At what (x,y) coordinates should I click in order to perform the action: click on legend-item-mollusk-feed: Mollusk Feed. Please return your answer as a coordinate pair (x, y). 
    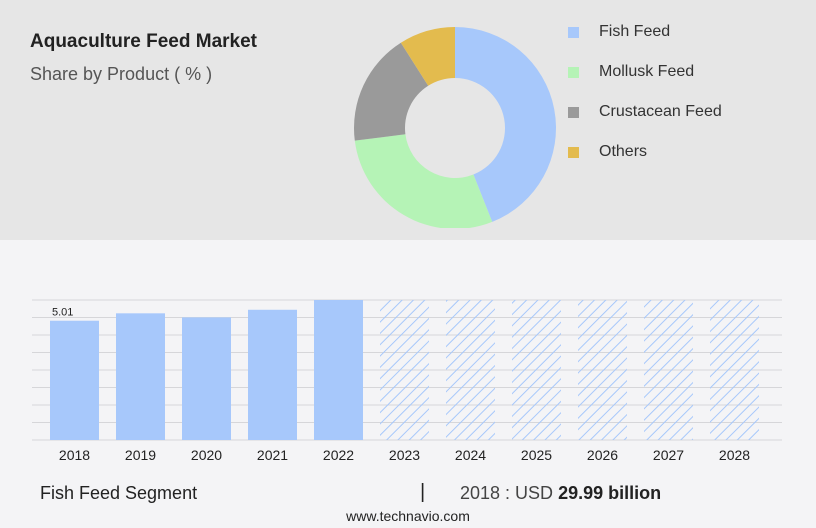
    Looking at the image, I should click on (645, 72).